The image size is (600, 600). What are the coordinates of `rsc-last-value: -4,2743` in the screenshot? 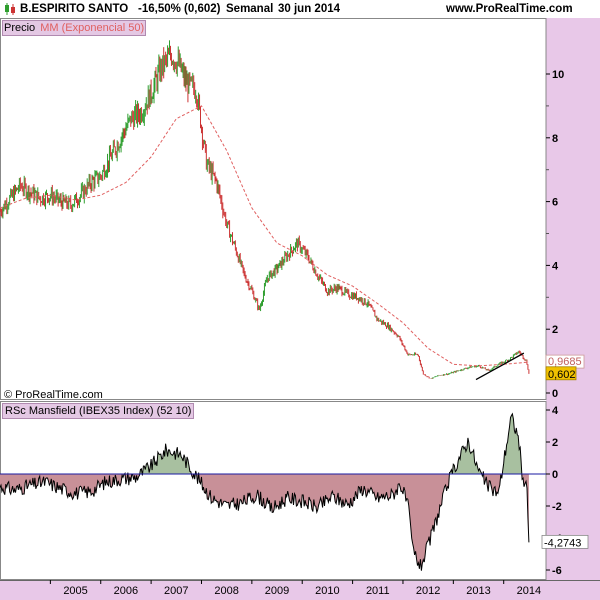 It's located at (562, 543).